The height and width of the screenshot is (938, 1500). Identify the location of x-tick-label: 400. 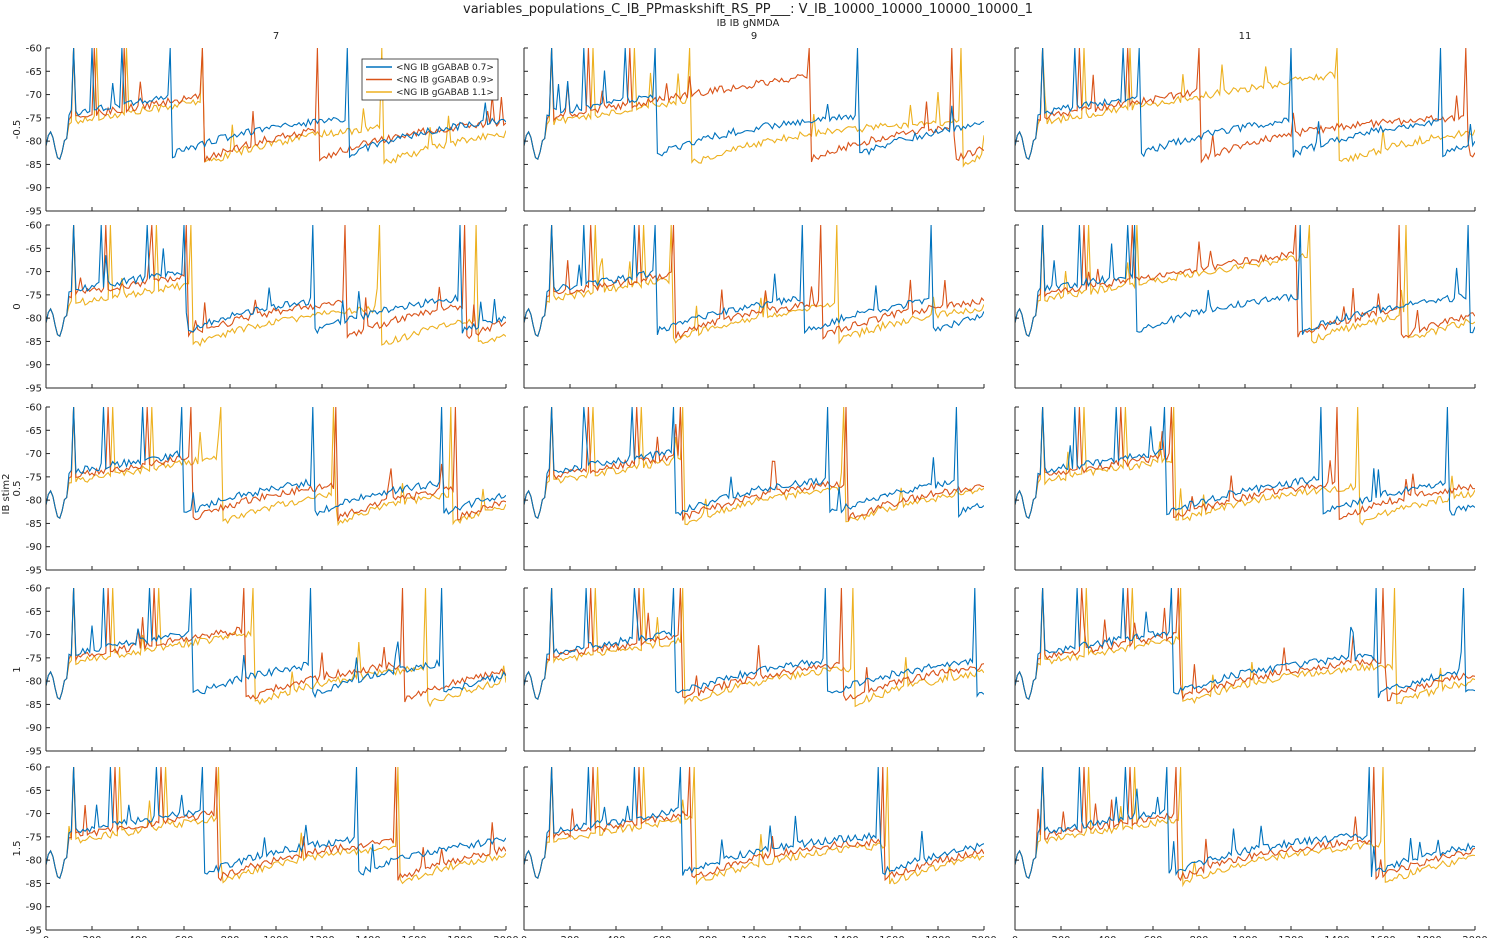
(137, 936).